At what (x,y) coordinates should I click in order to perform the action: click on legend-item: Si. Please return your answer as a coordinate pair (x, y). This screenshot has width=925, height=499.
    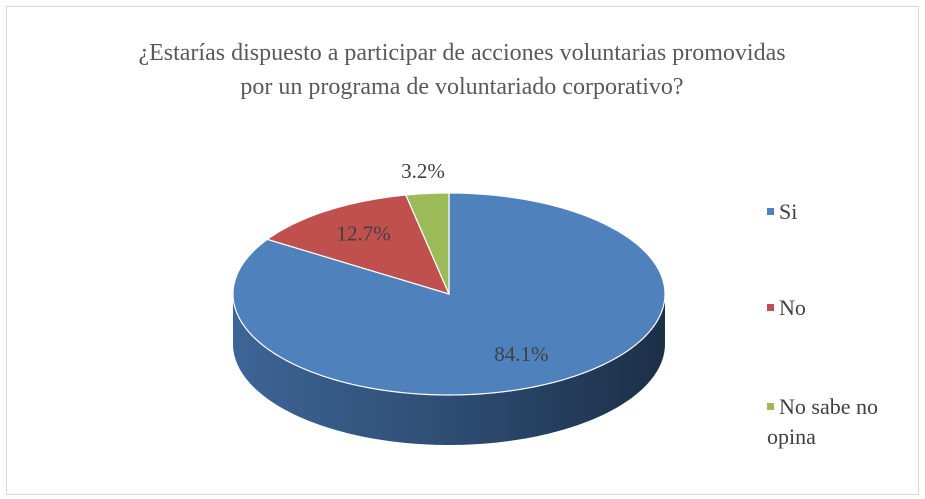
    Looking at the image, I should click on (837, 212).